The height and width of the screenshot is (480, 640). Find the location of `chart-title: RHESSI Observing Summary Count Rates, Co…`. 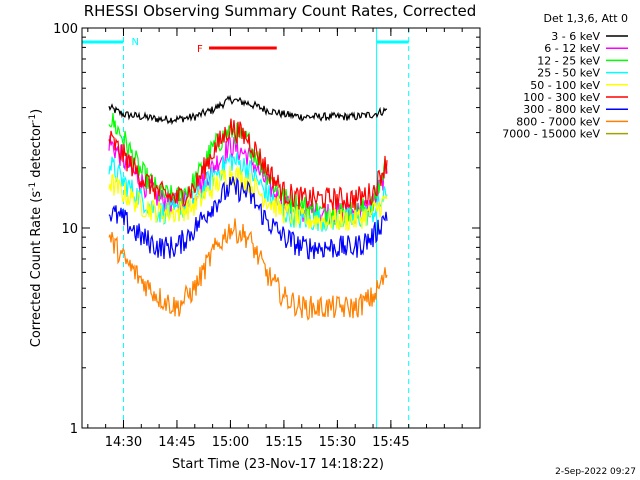

chart-title: RHESSI Observing Summary Count Rates, Co… is located at coordinates (280, 11).